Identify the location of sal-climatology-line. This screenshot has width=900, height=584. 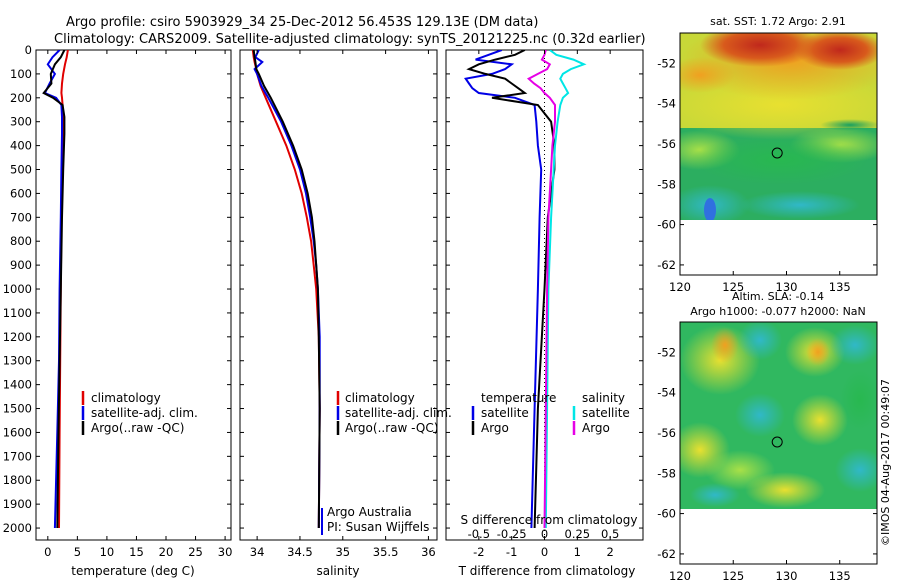
(286, 289).